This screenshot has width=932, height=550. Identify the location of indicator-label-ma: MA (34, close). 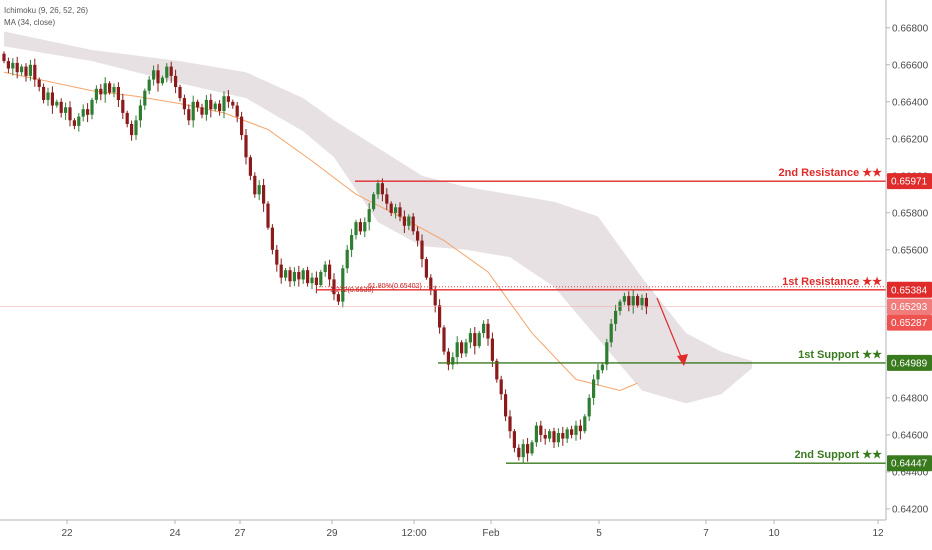
(29, 22).